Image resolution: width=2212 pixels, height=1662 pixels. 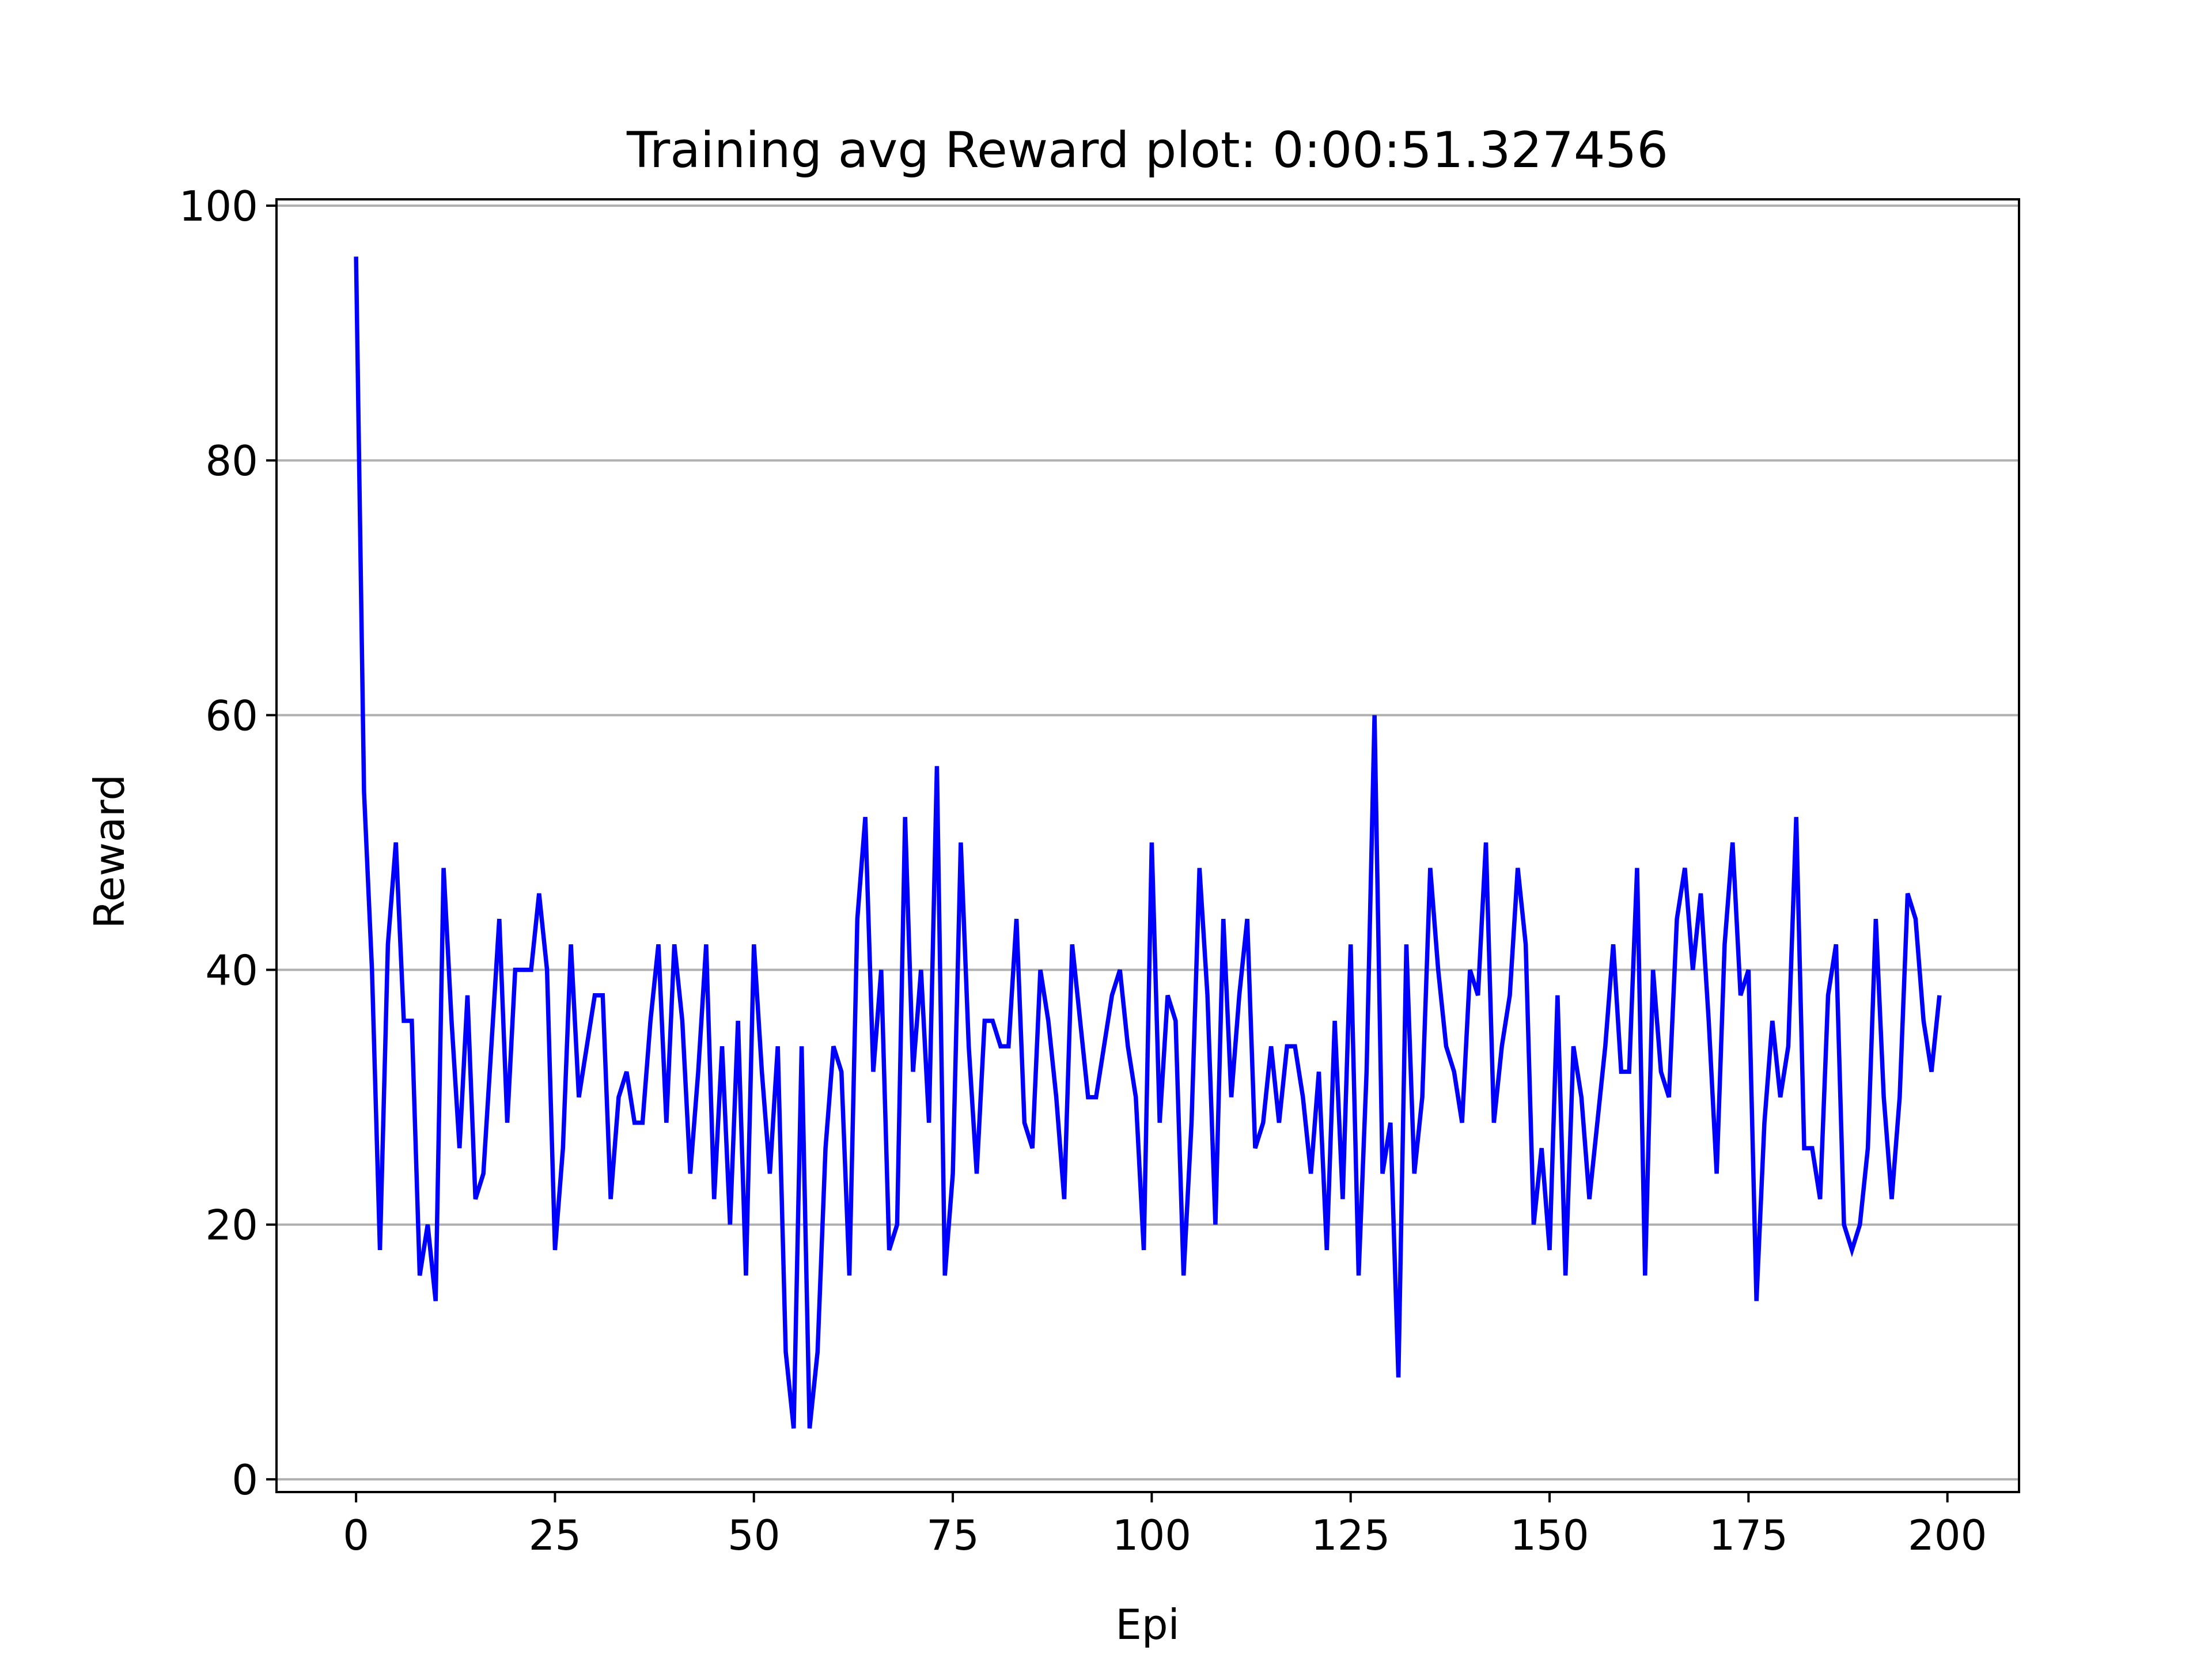 What do you see at coordinates (218, 206) in the screenshot?
I see `y-tick-label: 100` at bounding box center [218, 206].